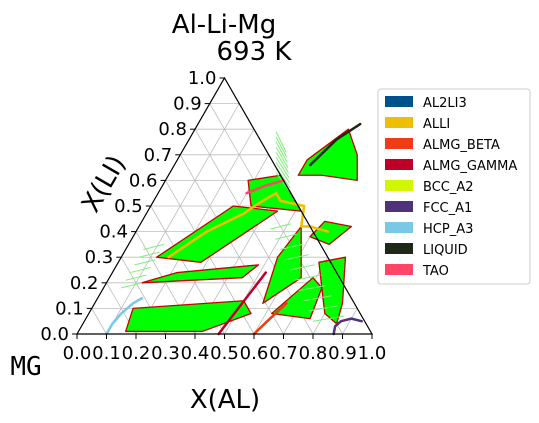  Describe the element at coordinates (342, 353) in the screenshot. I see `x-tick-label: 0.9` at that location.